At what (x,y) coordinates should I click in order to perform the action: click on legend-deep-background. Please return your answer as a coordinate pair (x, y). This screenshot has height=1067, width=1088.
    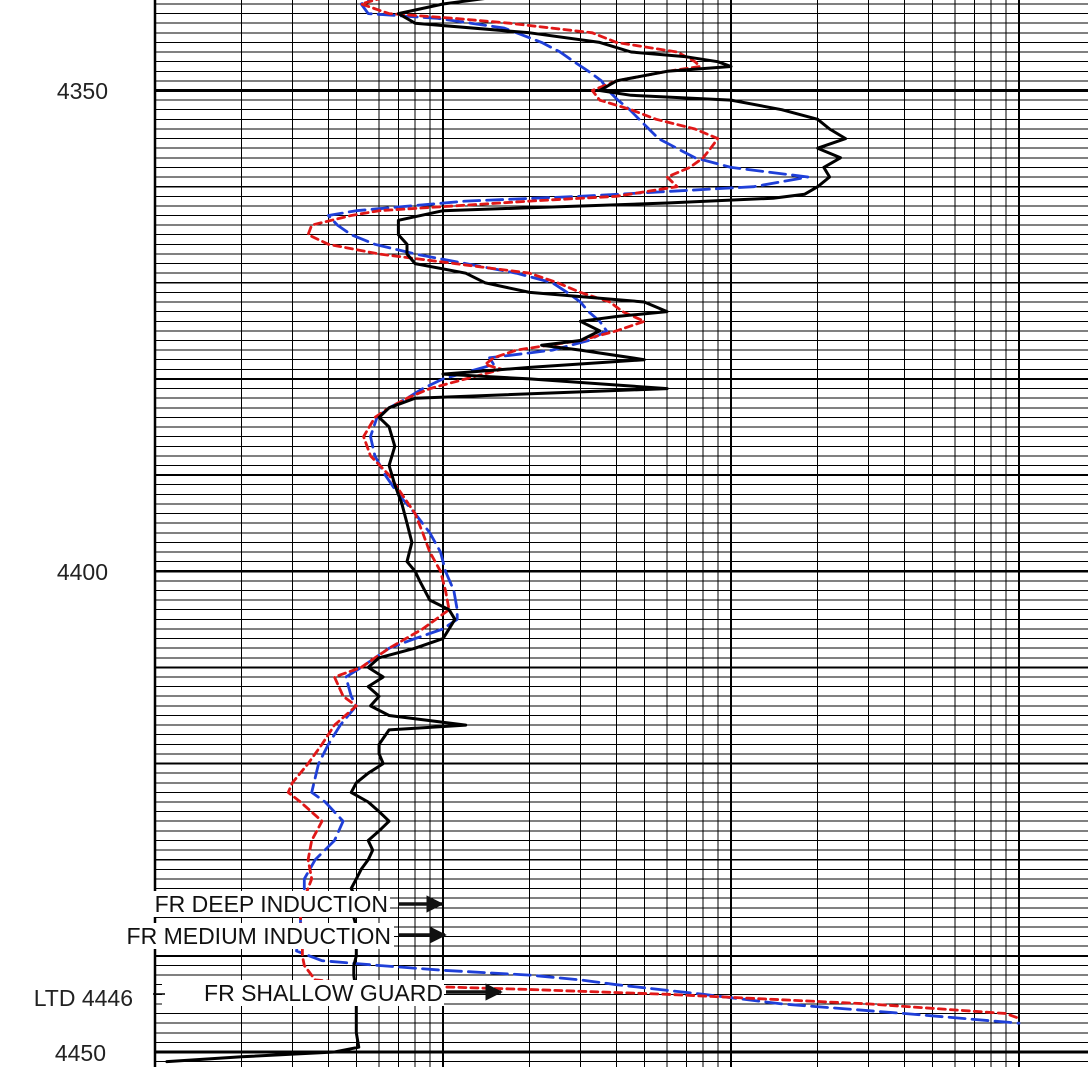
    Looking at the image, I should click on (250, 904).